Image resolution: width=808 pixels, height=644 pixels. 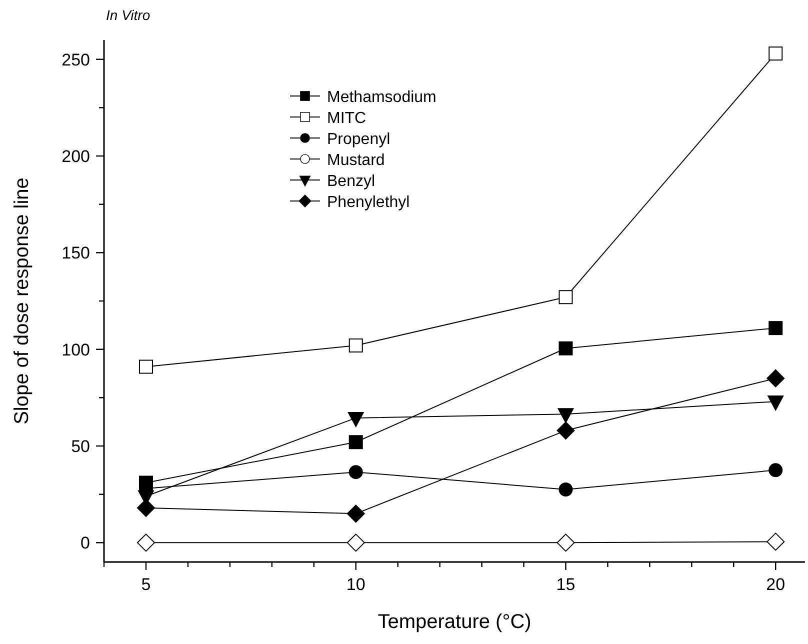 What do you see at coordinates (76, 350) in the screenshot?
I see `y-tick-label: 100` at bounding box center [76, 350].